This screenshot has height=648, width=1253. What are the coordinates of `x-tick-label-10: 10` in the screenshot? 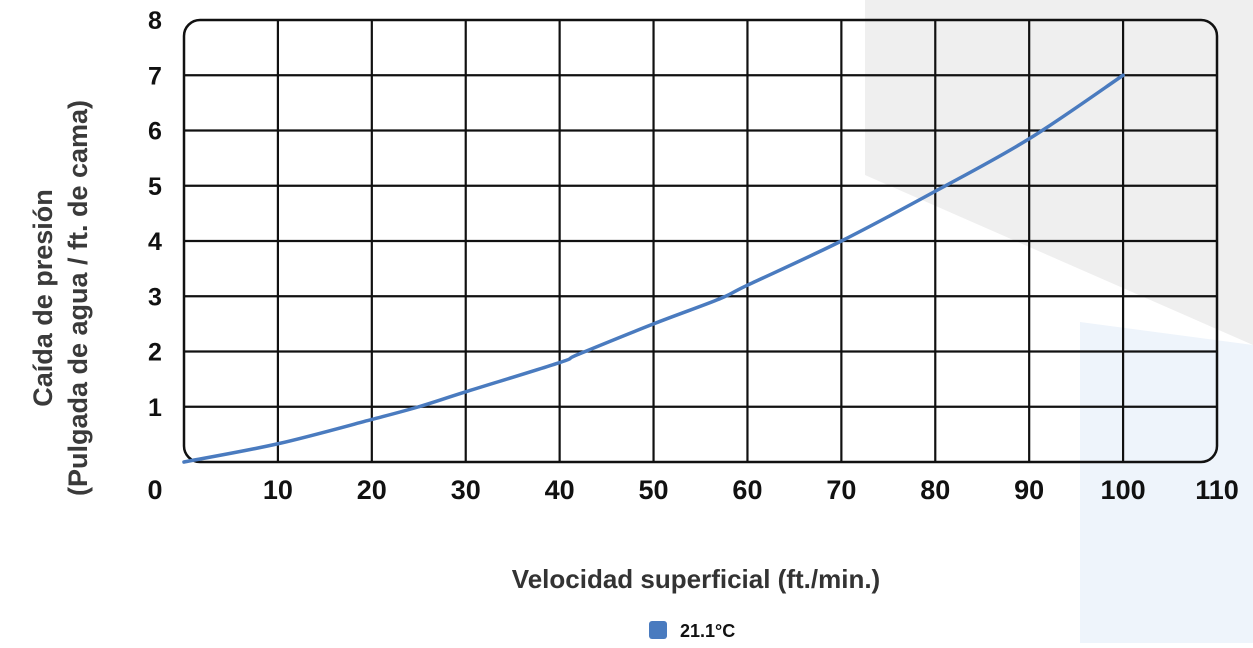 It's located at (278, 490).